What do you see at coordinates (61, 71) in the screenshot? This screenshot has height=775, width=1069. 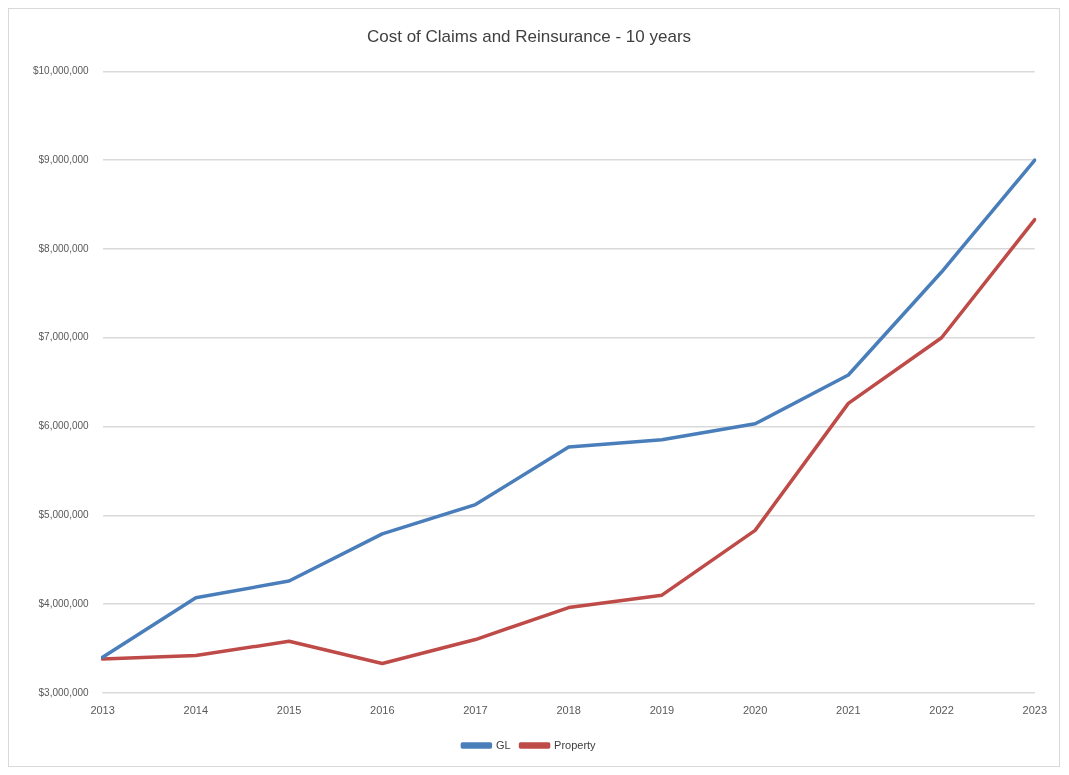 I see `y-tick-label: $10,000,000` at bounding box center [61, 71].